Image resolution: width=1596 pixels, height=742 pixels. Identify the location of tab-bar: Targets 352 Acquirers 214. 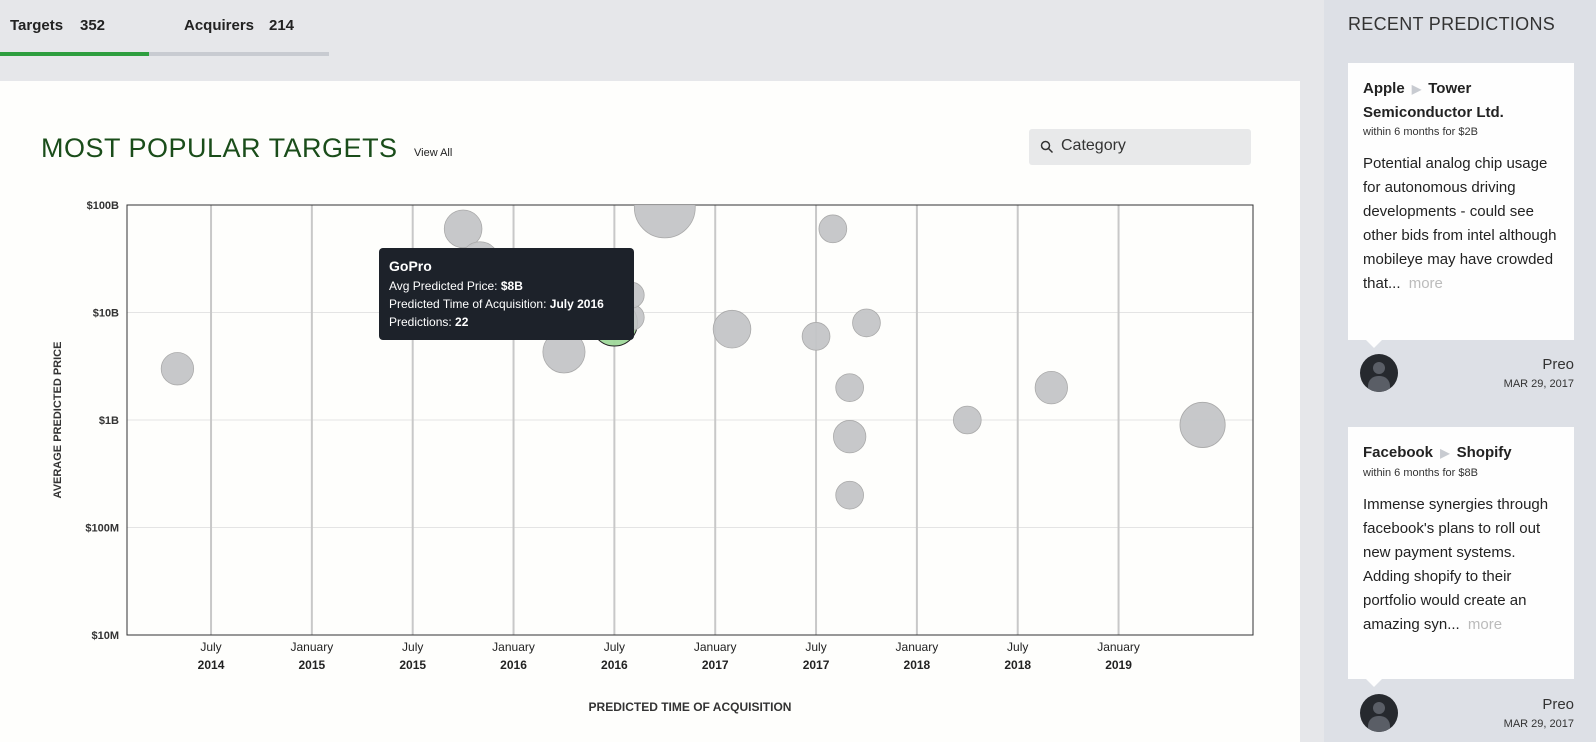
(165, 28).